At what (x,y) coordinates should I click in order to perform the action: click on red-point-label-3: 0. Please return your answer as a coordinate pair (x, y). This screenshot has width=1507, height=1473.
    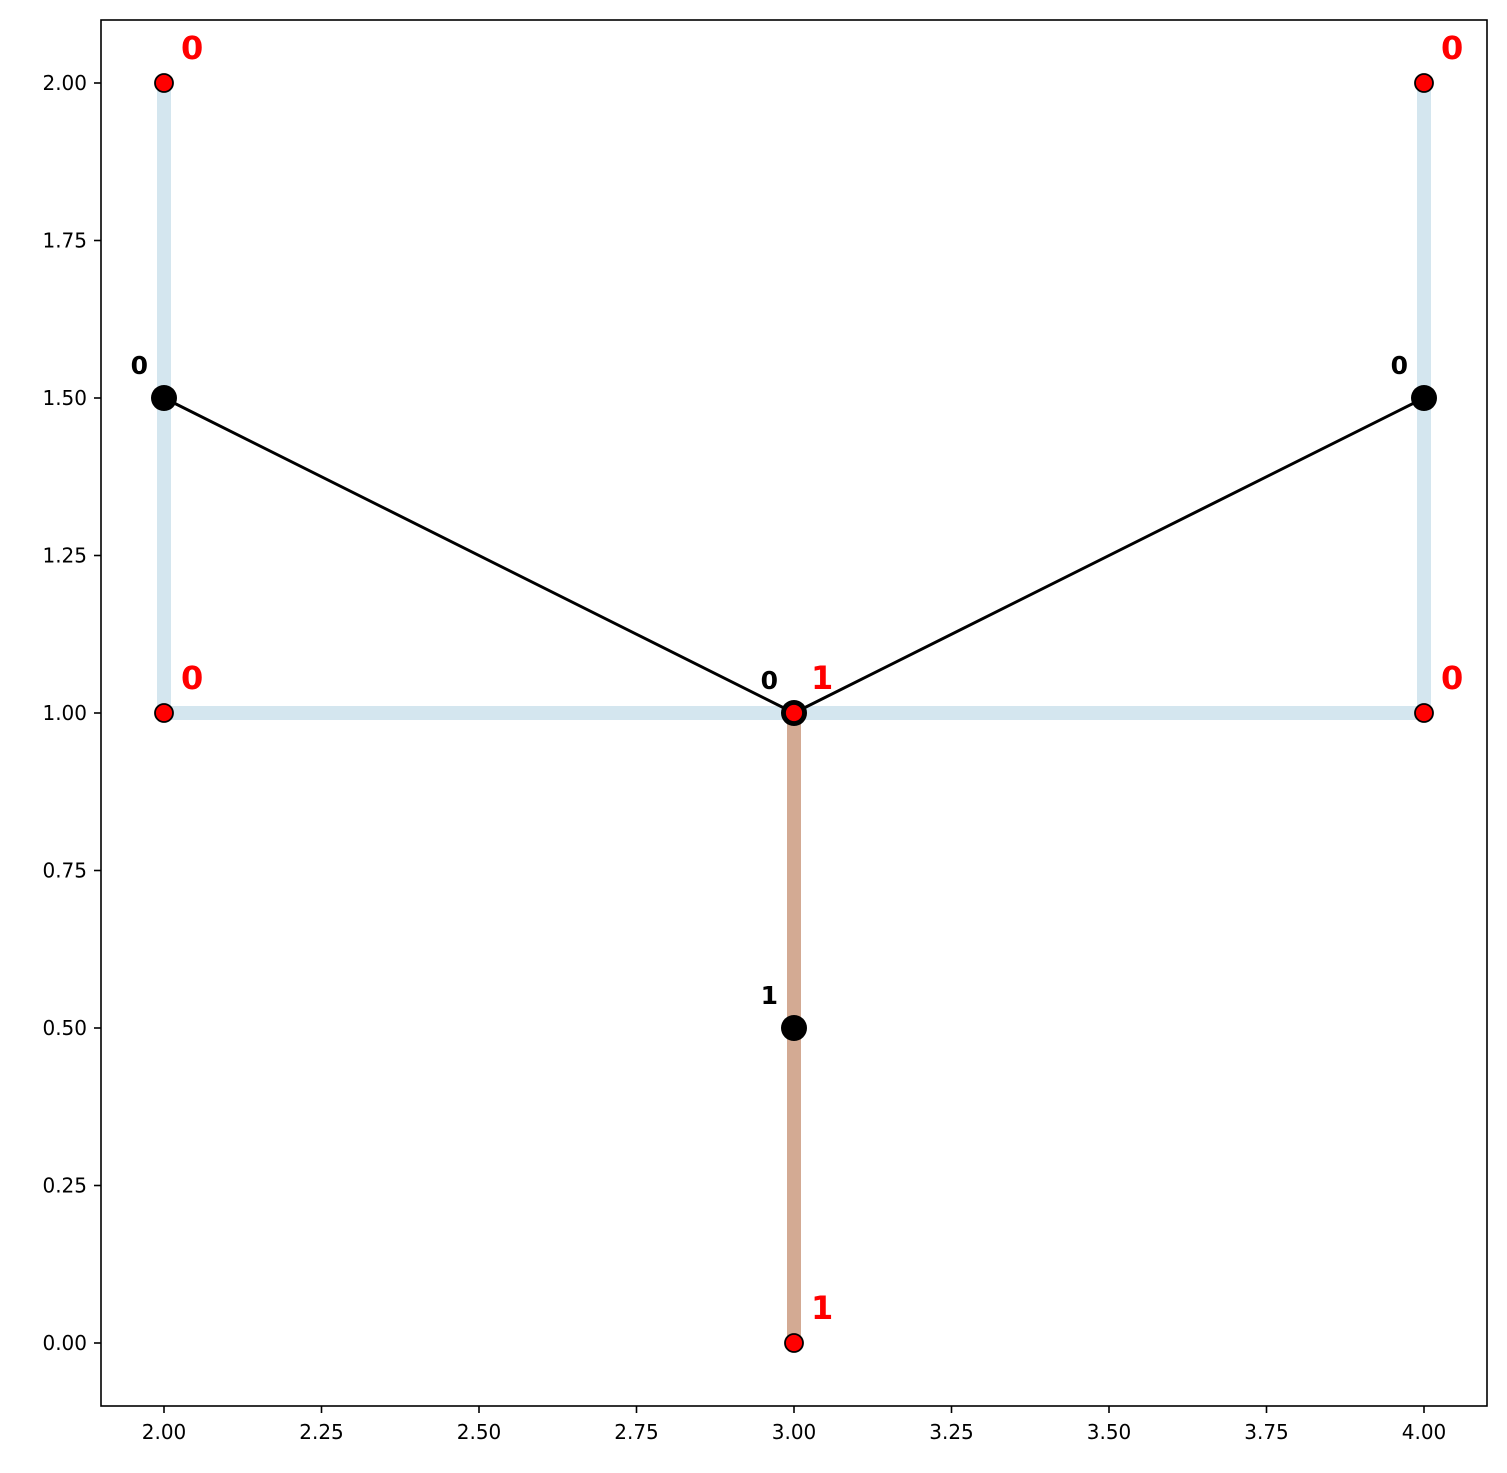
    Looking at the image, I should click on (1452, 678).